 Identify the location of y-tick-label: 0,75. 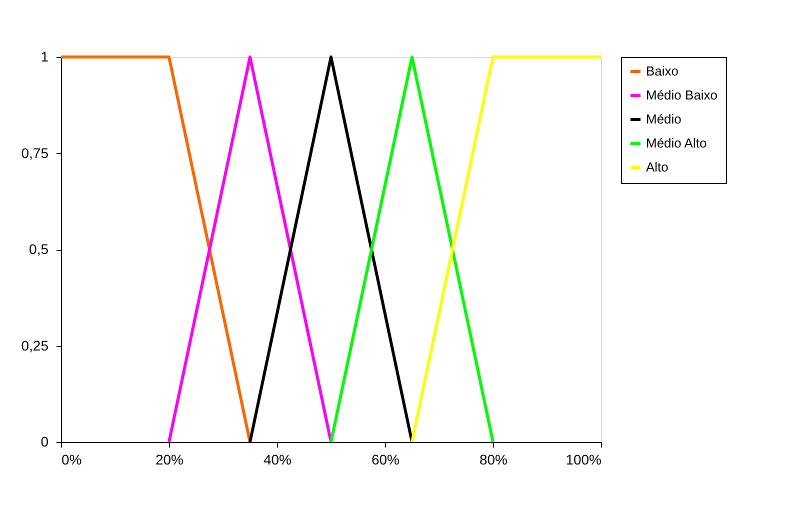
(35, 152).